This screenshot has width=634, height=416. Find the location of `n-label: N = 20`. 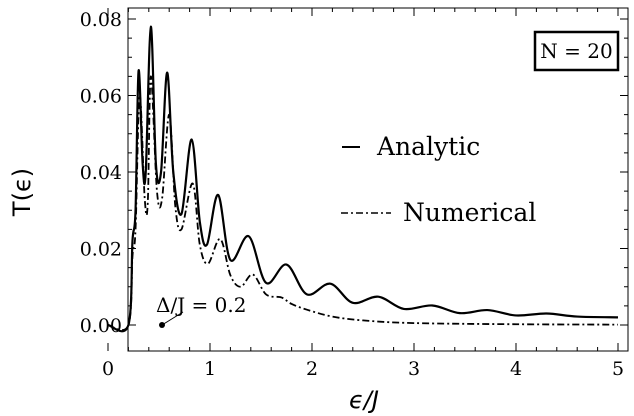

n-label: N = 20 is located at coordinates (576, 51).